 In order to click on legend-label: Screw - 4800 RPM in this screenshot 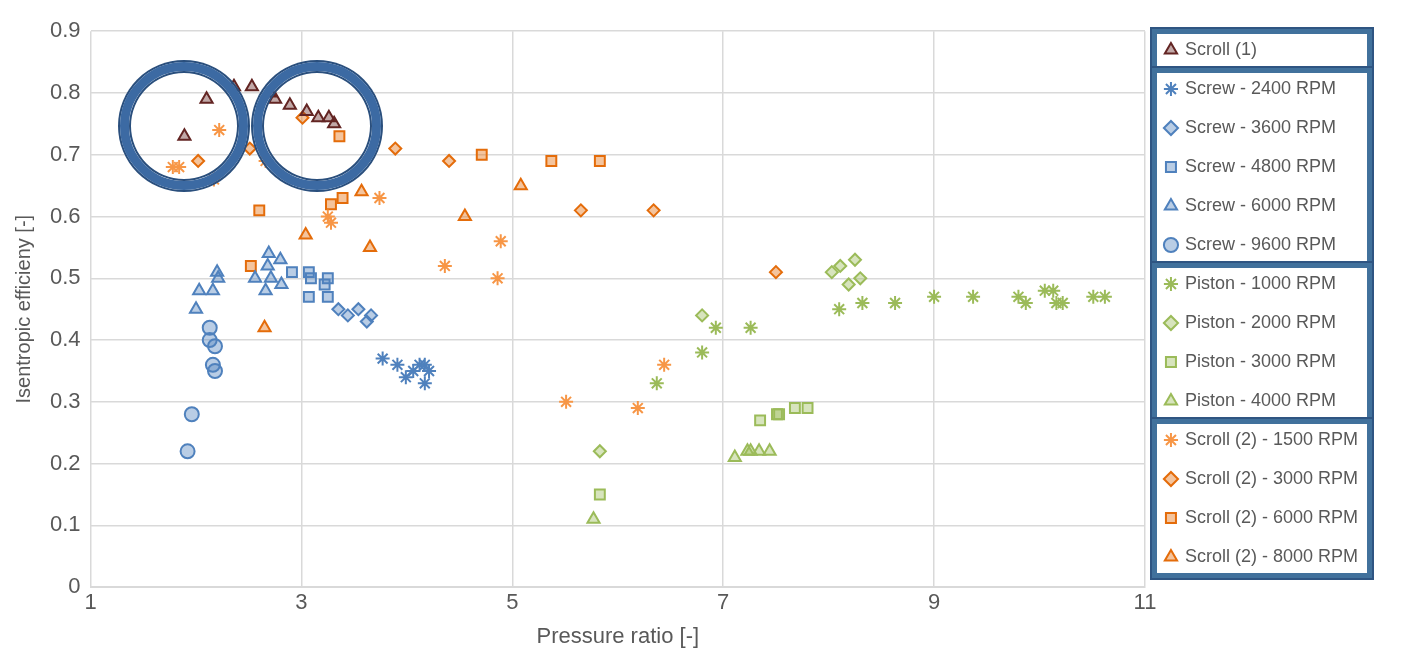, I will do `click(1260, 165)`.